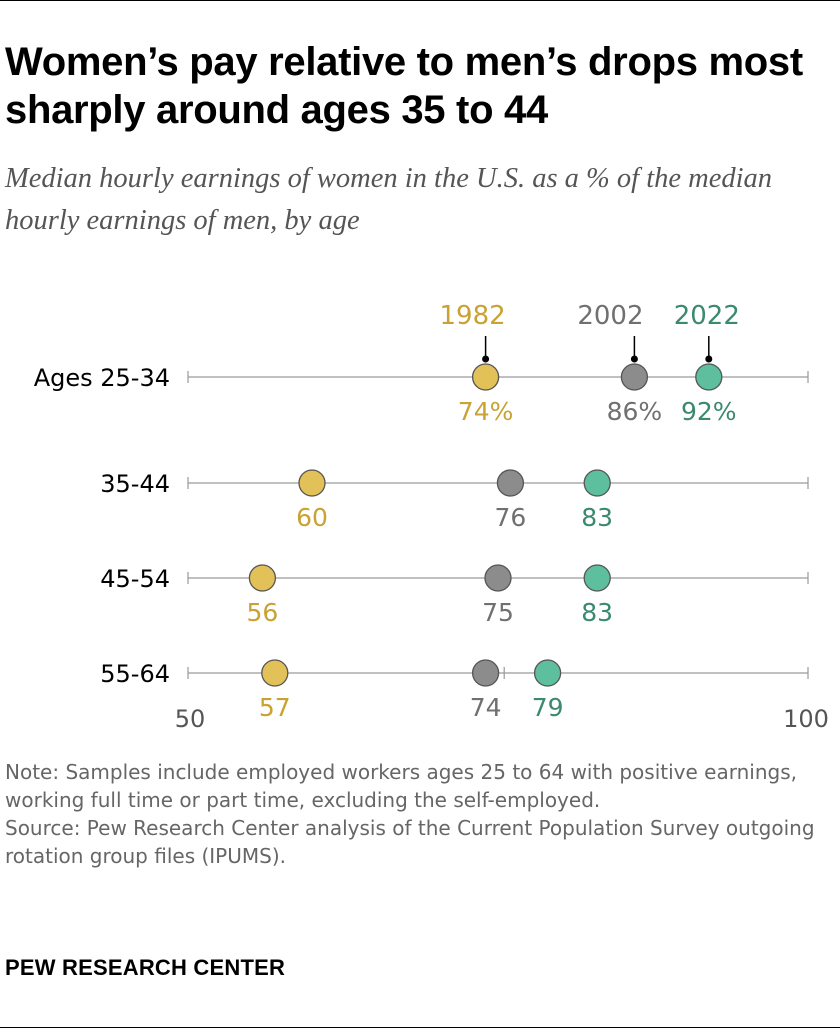 The height and width of the screenshot is (1032, 840). I want to click on data-label: 79, so click(548, 707).